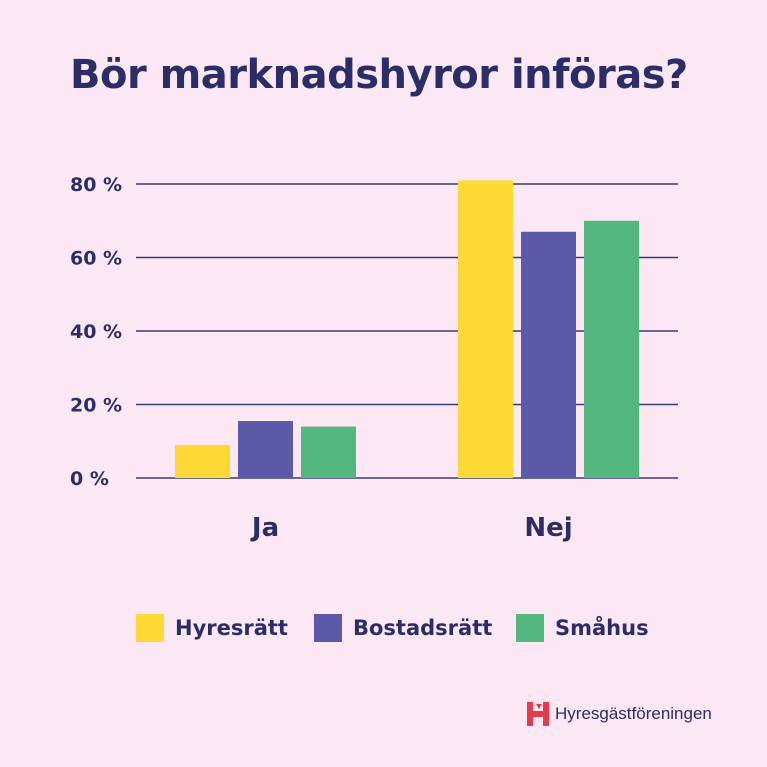 The width and height of the screenshot is (767, 767). I want to click on legend-item: Bostadsrätt, so click(403, 628).